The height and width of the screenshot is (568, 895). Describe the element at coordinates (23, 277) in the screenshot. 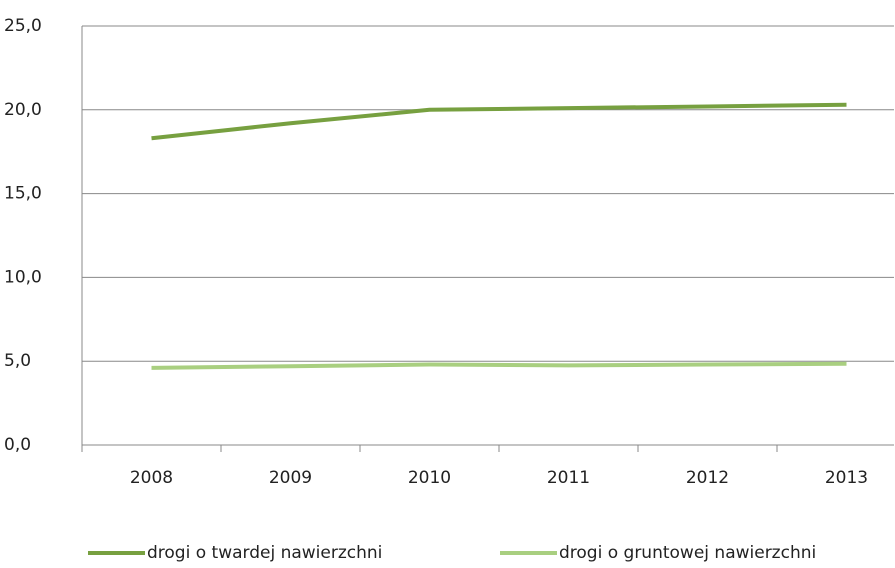

I see `y-tick-label: 10,0` at that location.